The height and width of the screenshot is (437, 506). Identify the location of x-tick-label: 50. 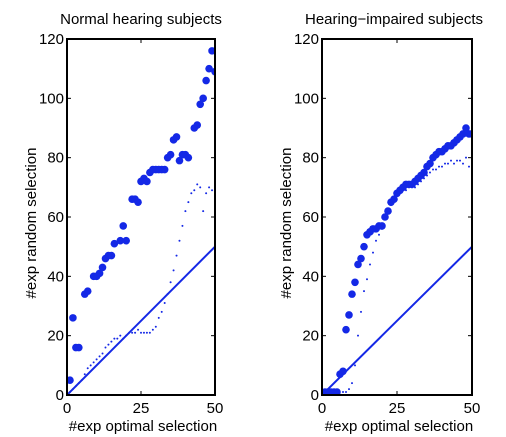
(215, 408).